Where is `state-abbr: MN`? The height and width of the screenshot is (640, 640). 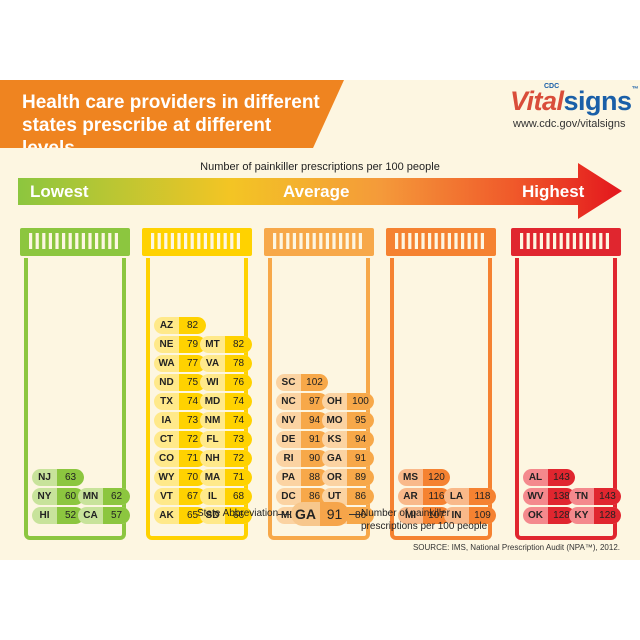
state-abbr: MN is located at coordinates (90, 496).